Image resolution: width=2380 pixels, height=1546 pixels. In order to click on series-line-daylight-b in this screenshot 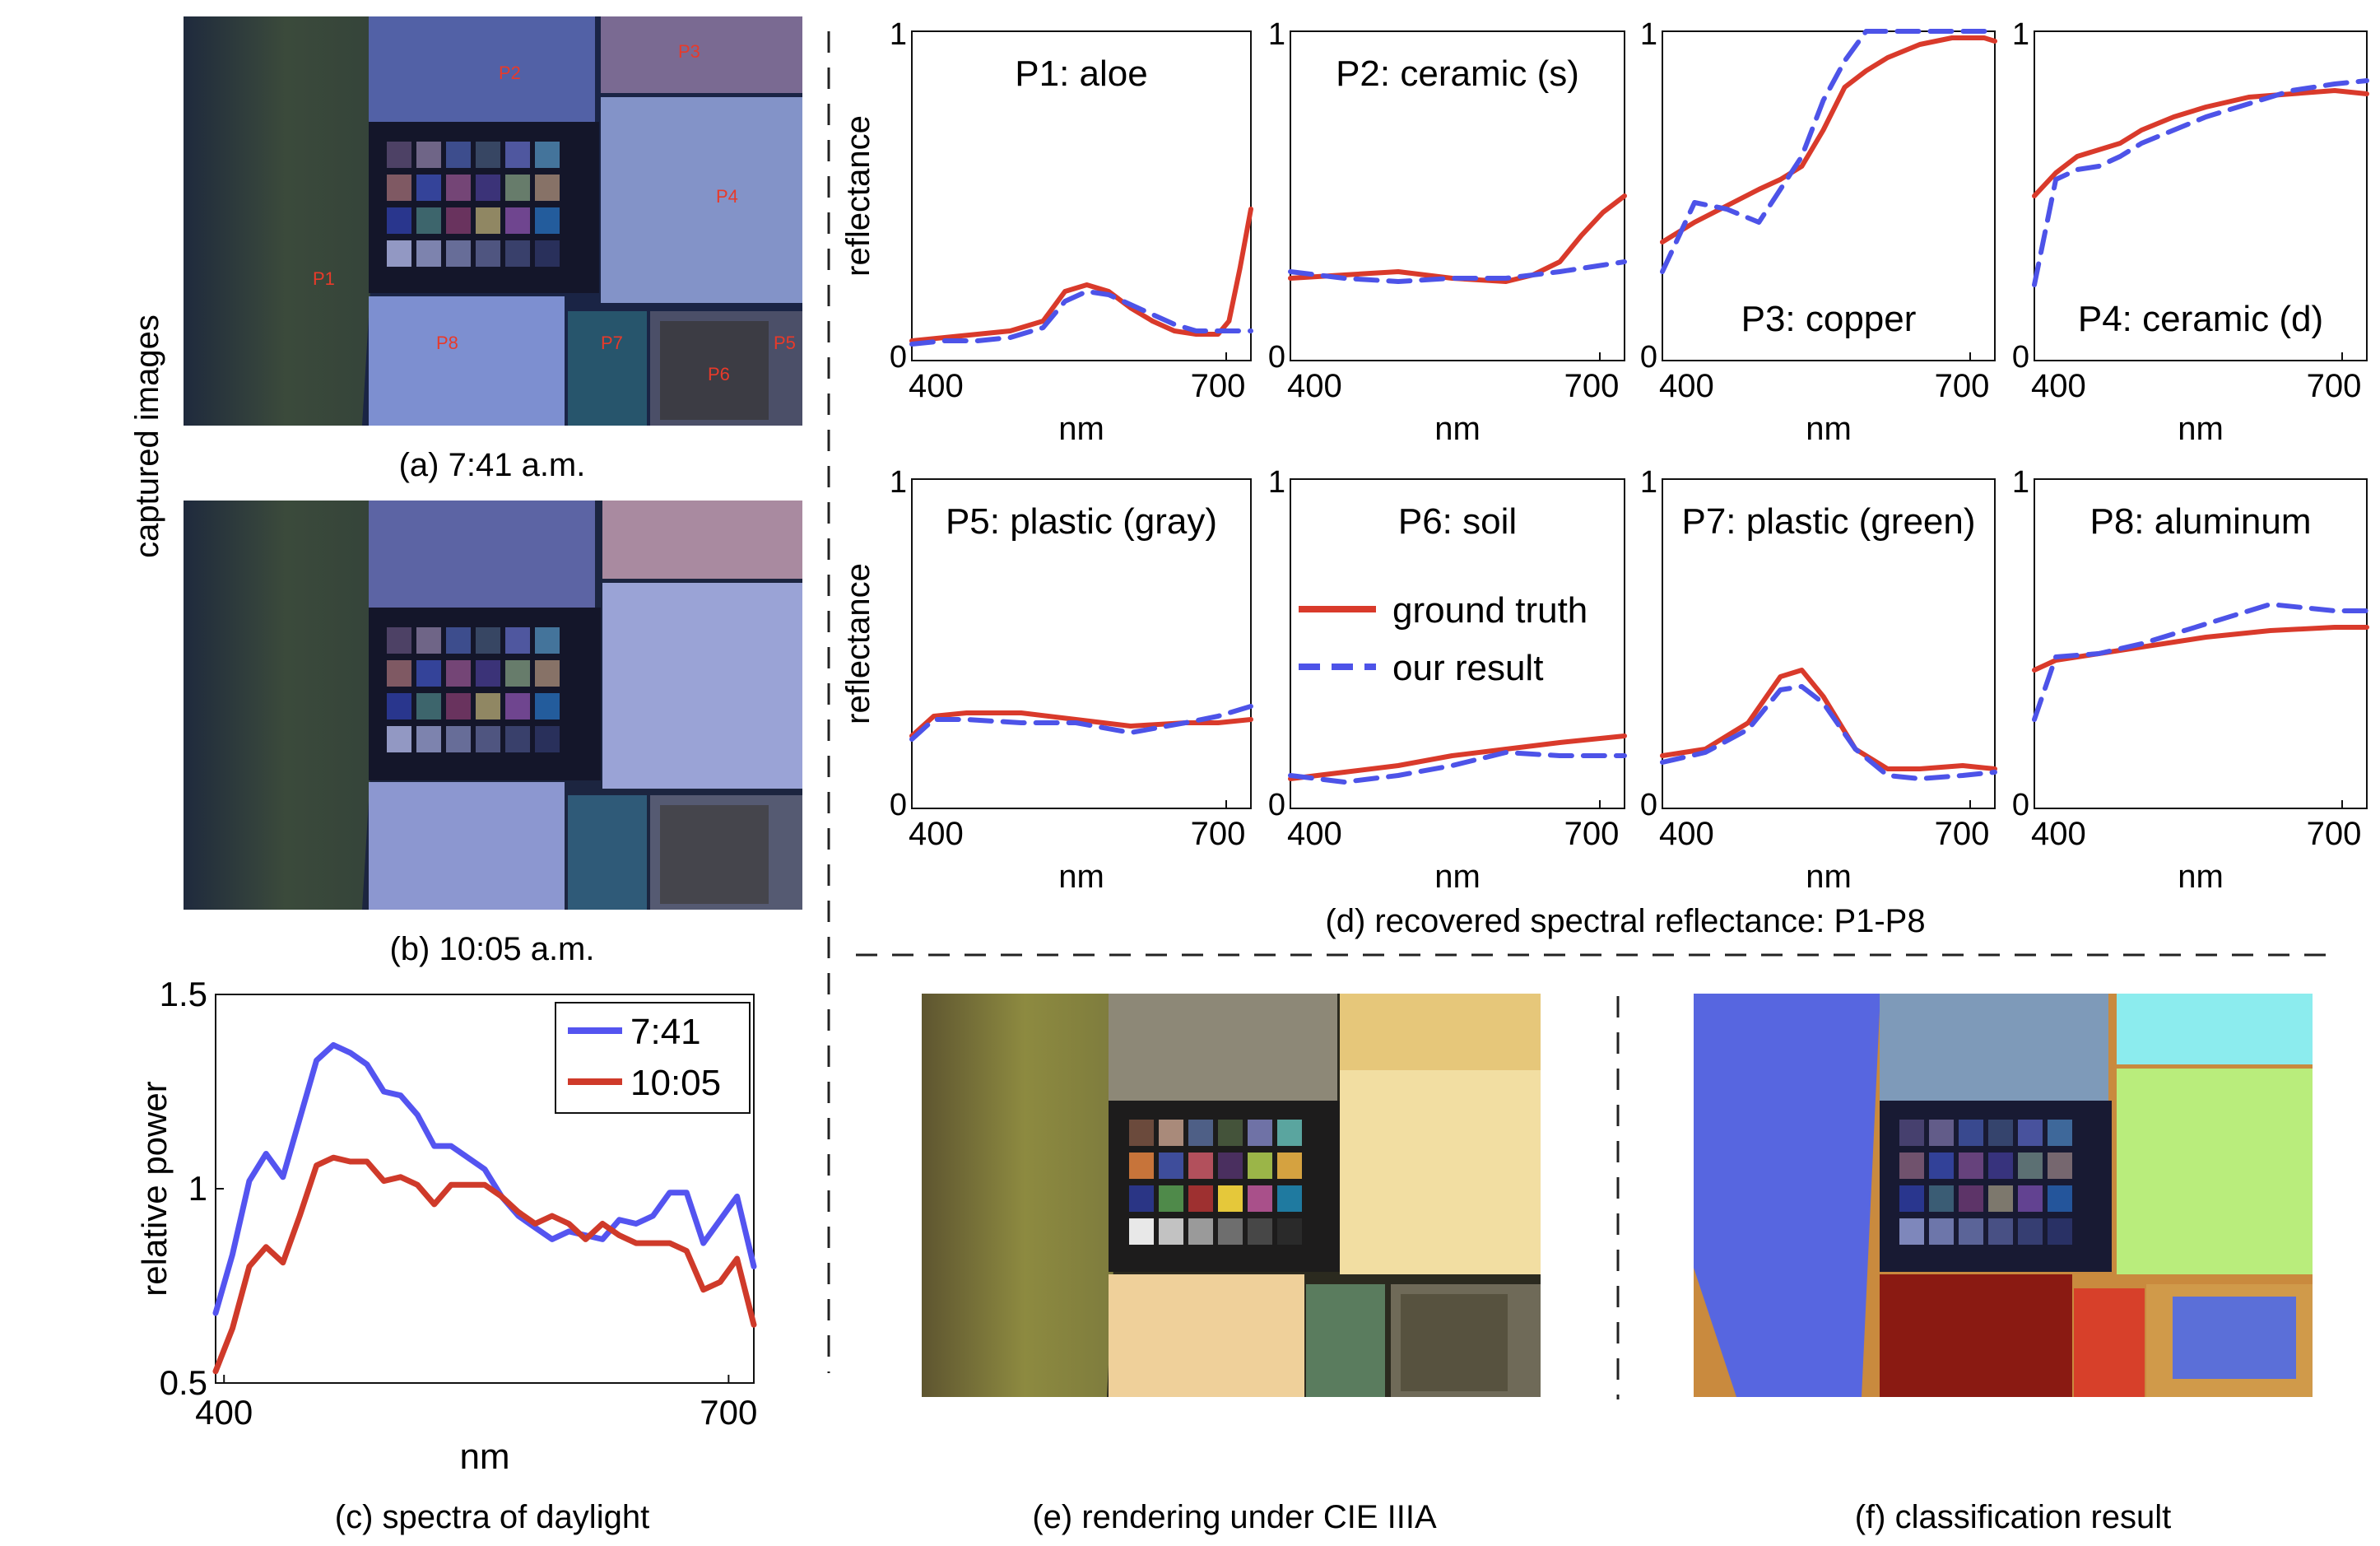, I will do `click(484, 1264)`.